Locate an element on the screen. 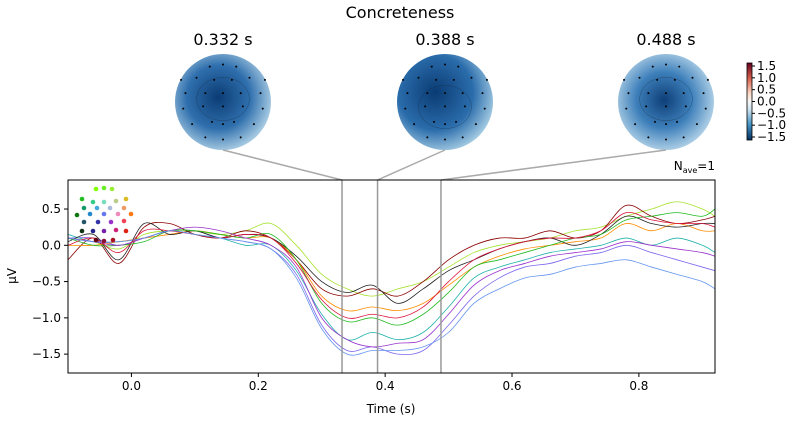 The width and height of the screenshot is (800, 424). topomap-time-label: 0.488 s is located at coordinates (665, 39).